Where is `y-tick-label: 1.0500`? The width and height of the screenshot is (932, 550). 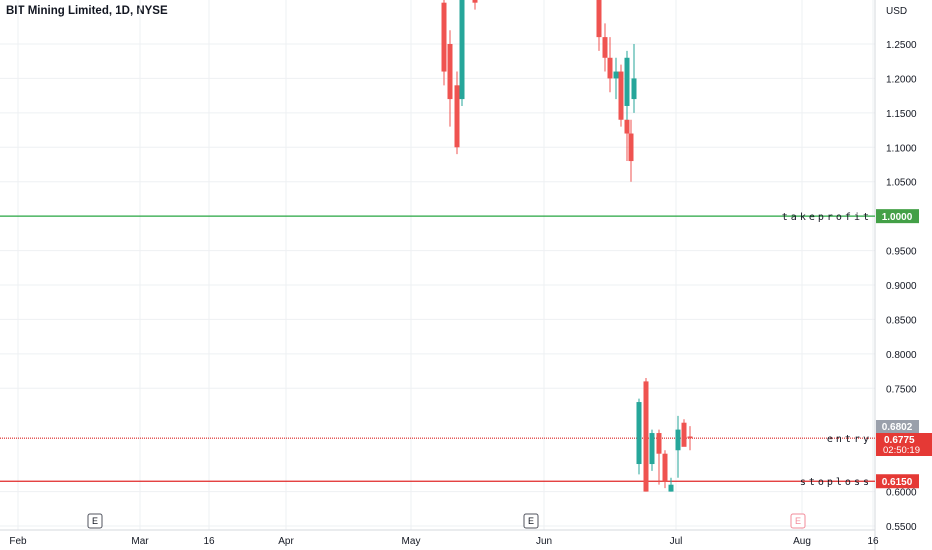
y-tick-label: 1.0500 is located at coordinates (901, 183).